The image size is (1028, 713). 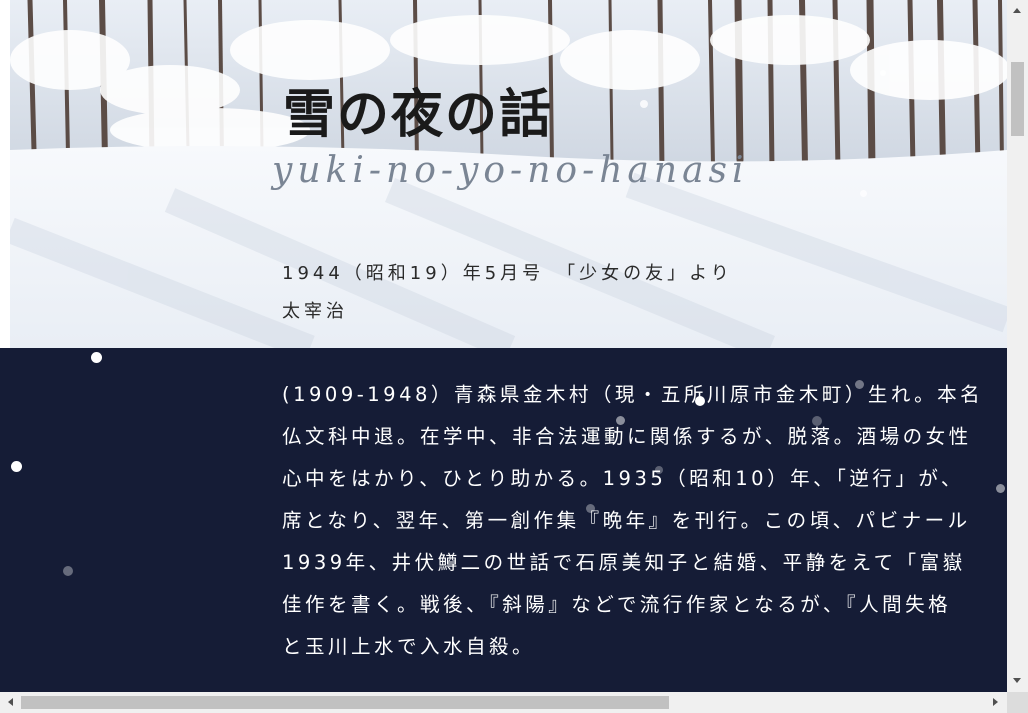 I want to click on horizontal-scroll-thumb, so click(x=345, y=702).